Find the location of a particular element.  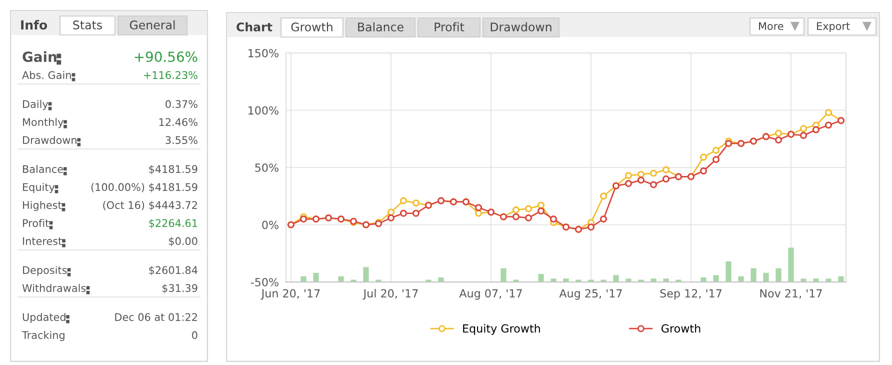

category-label: Deposits is located at coordinates (45, 271).